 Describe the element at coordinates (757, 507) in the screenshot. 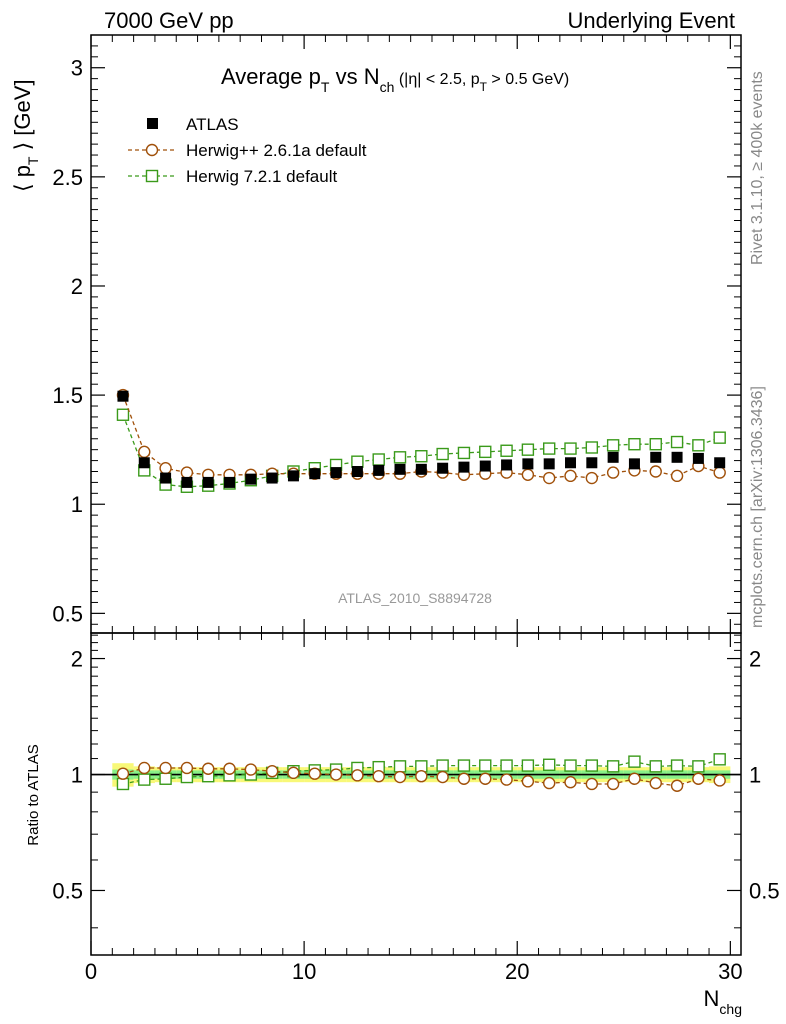

I see `mcplots-label: mcplots.cern.ch [arXiv:1306.3436]` at that location.